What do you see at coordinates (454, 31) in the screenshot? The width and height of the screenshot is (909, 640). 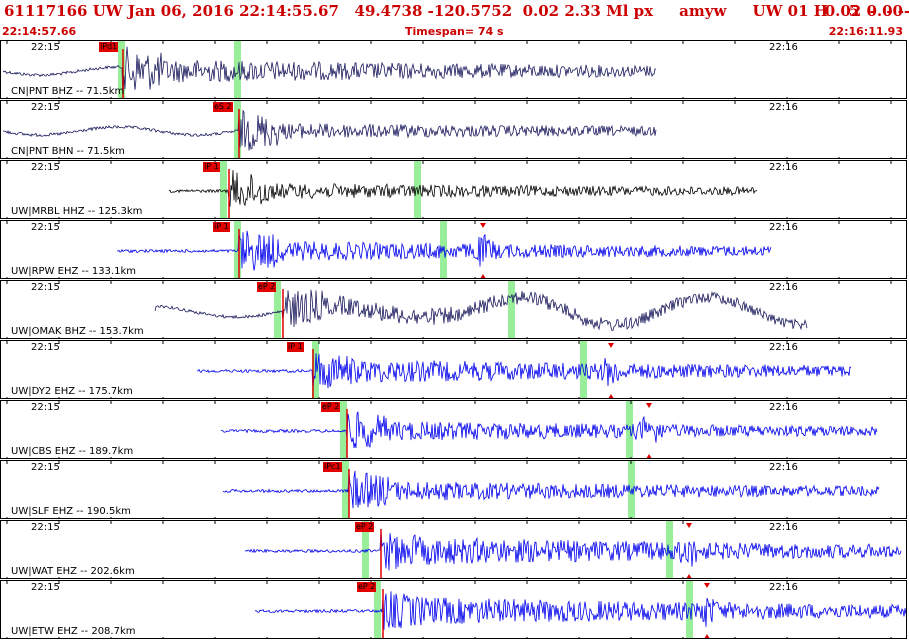 I see `timespan-label: Timespan= 74 s` at bounding box center [454, 31].